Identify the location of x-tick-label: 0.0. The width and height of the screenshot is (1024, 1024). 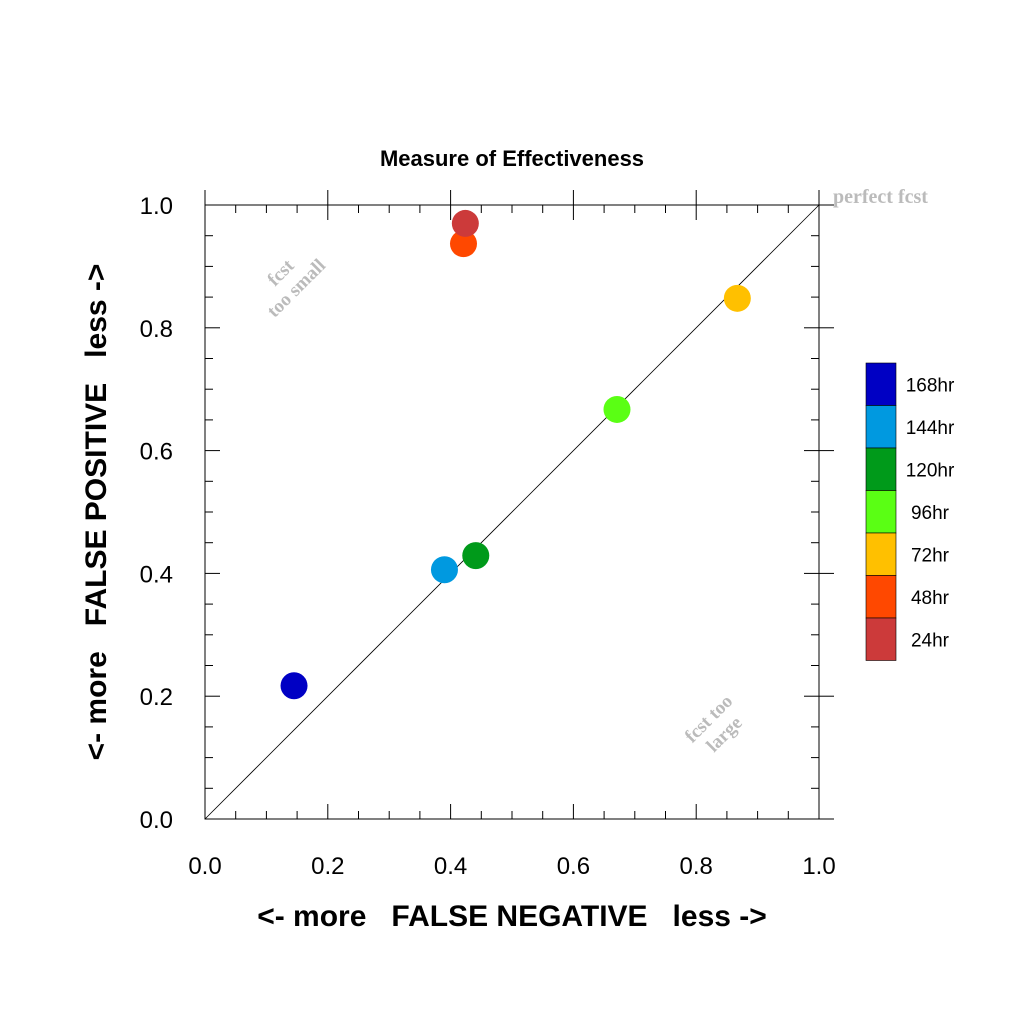
(204, 866).